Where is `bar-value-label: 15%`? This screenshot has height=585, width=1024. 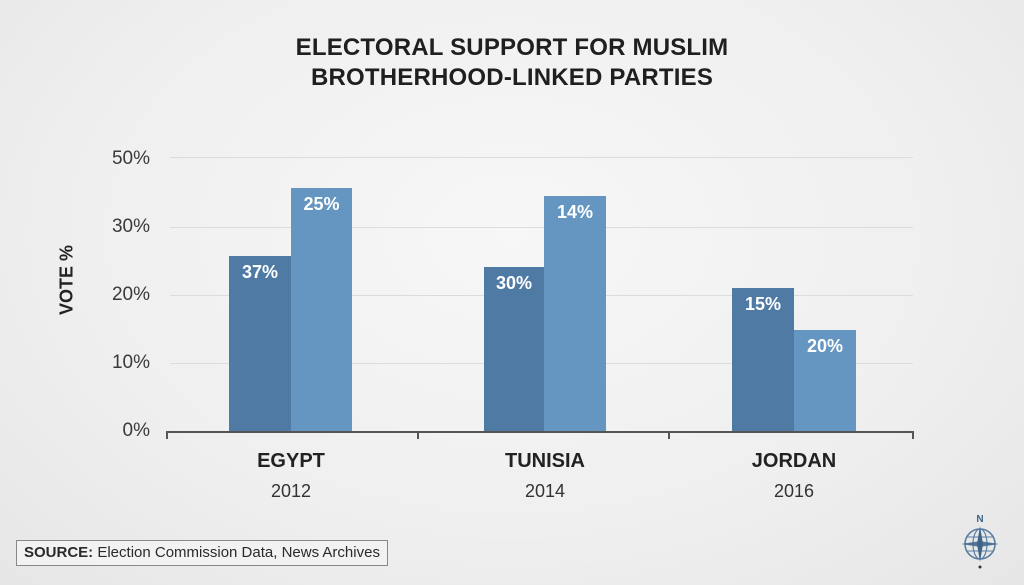 bar-value-label: 15% is located at coordinates (763, 304).